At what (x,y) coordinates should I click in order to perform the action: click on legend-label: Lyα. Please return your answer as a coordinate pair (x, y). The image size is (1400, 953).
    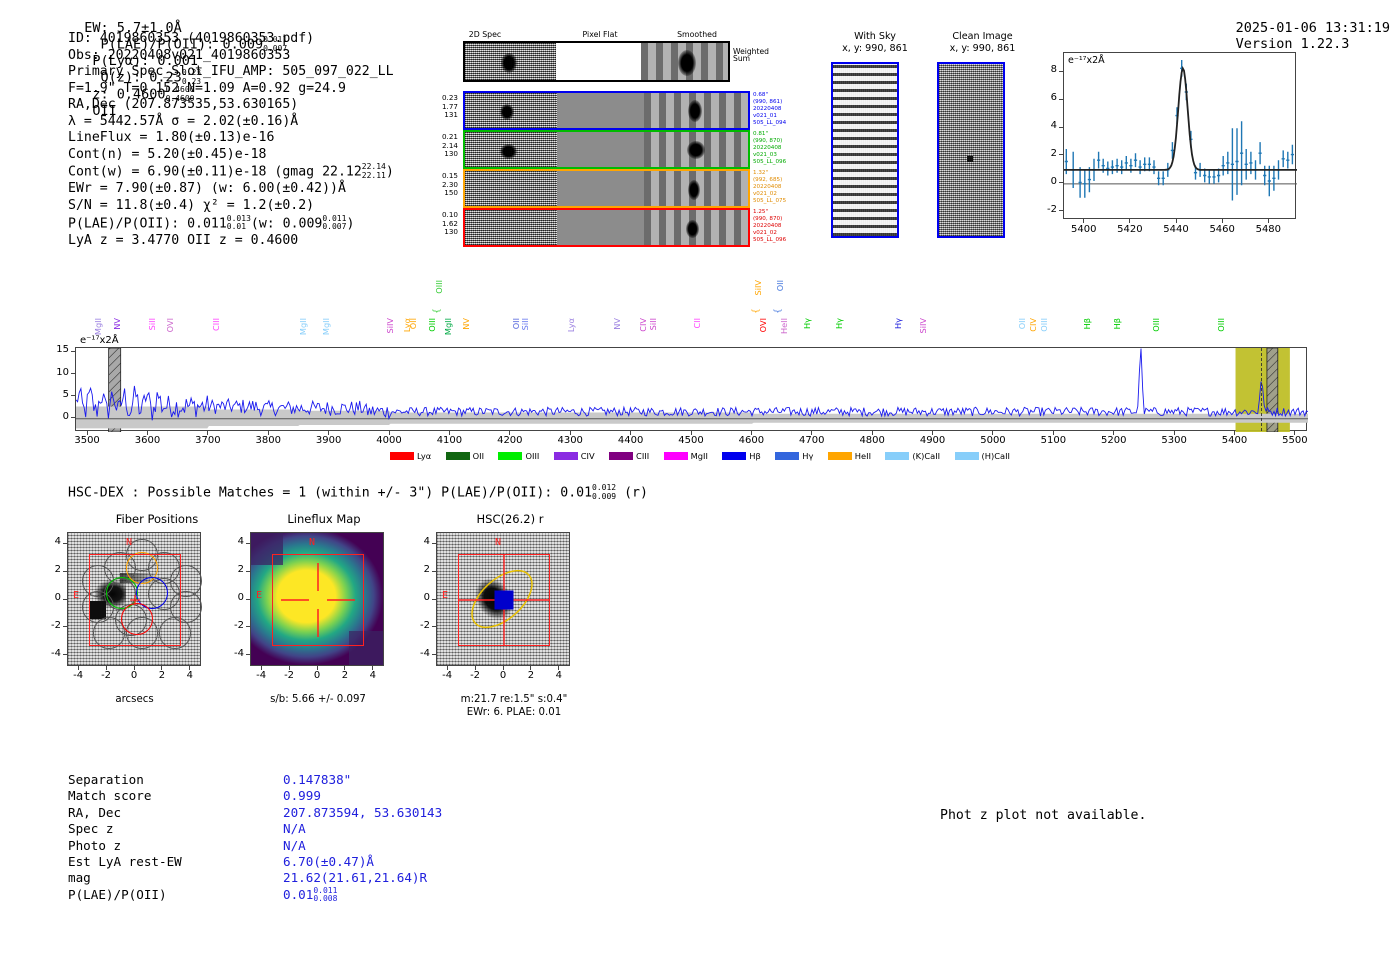
    Looking at the image, I should click on (424, 456).